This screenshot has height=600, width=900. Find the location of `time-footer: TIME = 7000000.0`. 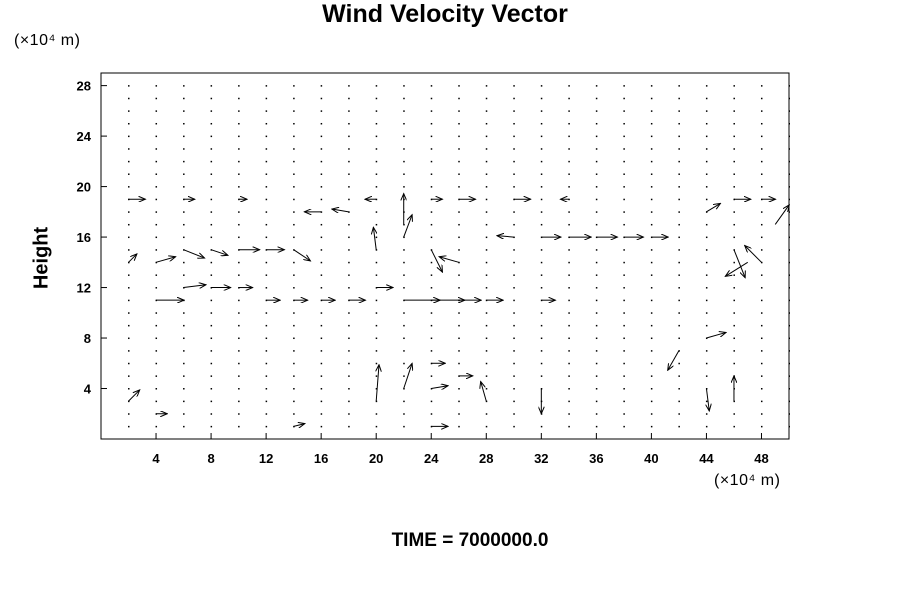

time-footer: TIME = 7000000.0 is located at coordinates (470, 540).